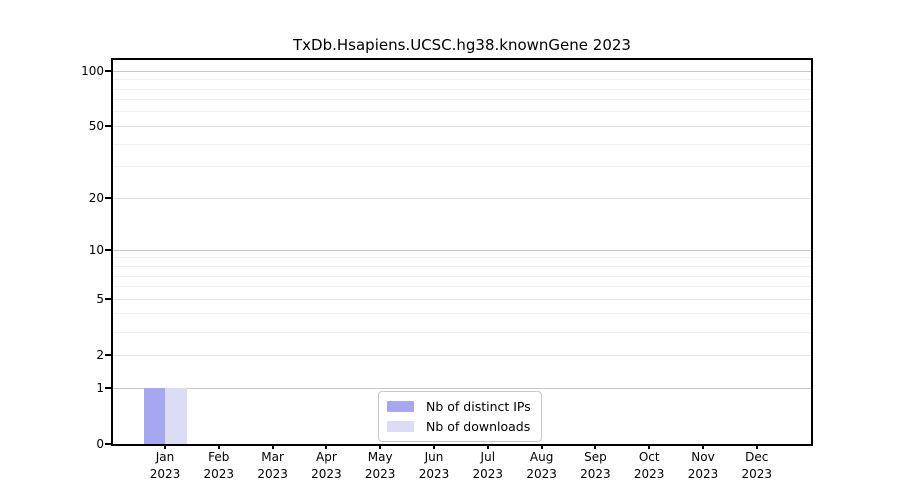 This screenshot has height=500, width=900. What do you see at coordinates (541, 465) in the screenshot?
I see `x-tick-label: Aug 2023` at bounding box center [541, 465].